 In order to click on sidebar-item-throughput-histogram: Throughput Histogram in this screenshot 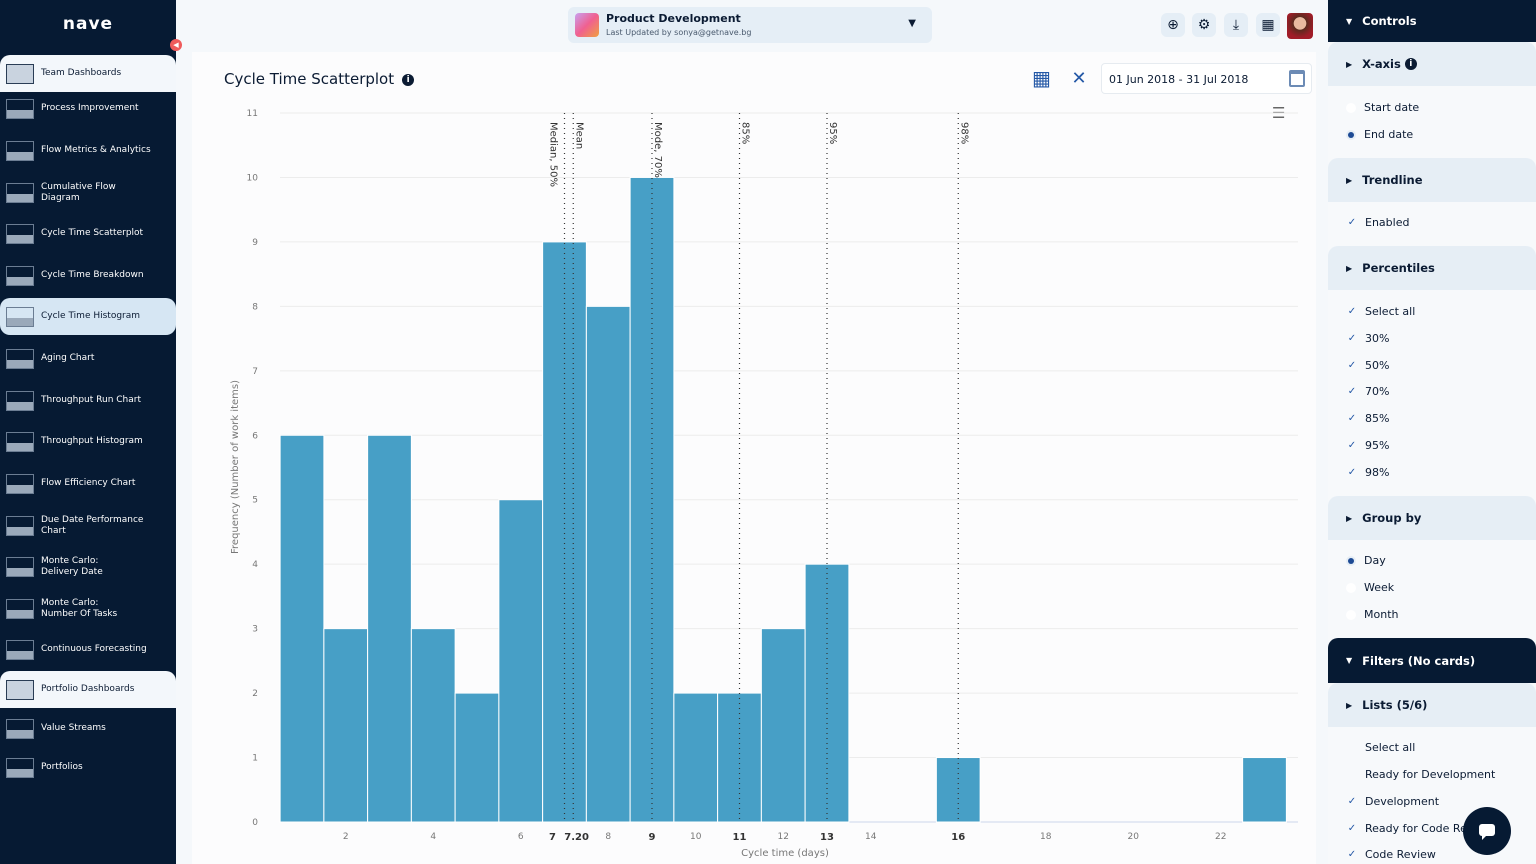, I will do `click(88, 441)`.